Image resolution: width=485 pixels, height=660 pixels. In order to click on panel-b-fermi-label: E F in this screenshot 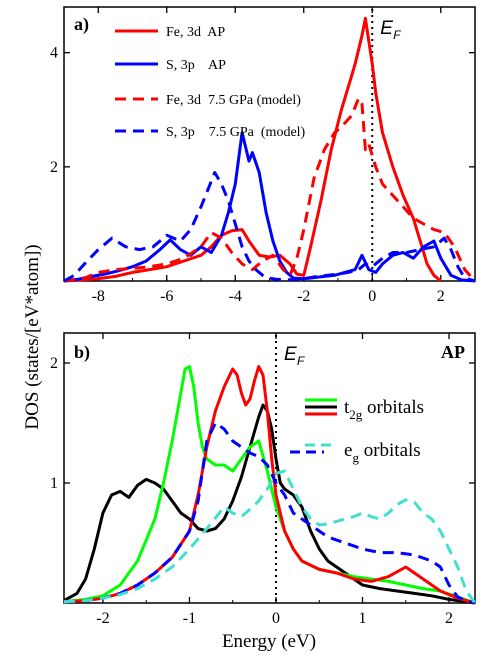, I will do `click(294, 356)`.